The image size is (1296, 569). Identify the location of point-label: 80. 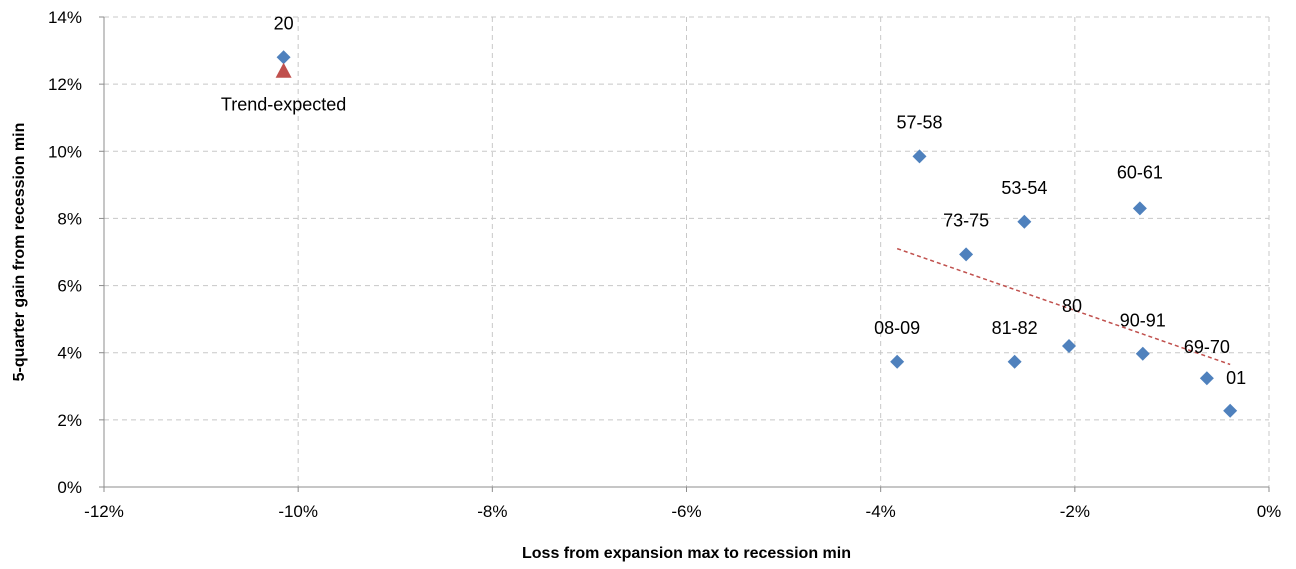
(1072, 306).